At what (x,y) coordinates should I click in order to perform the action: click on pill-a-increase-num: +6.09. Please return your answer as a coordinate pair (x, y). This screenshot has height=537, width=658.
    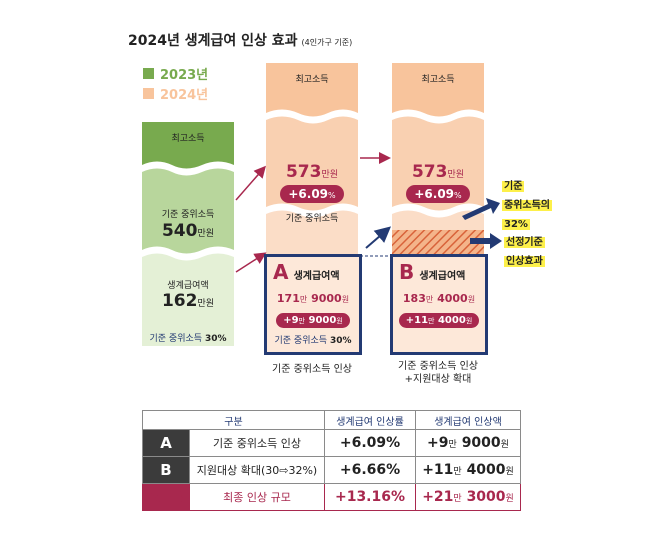
    Looking at the image, I should click on (308, 194).